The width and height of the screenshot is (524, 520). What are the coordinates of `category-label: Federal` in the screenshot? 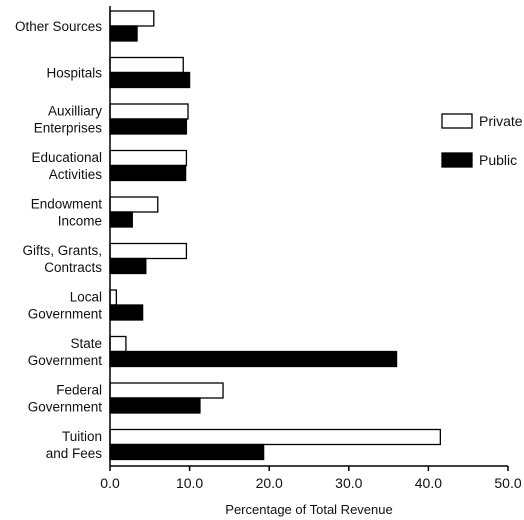 It's located at (79, 390).